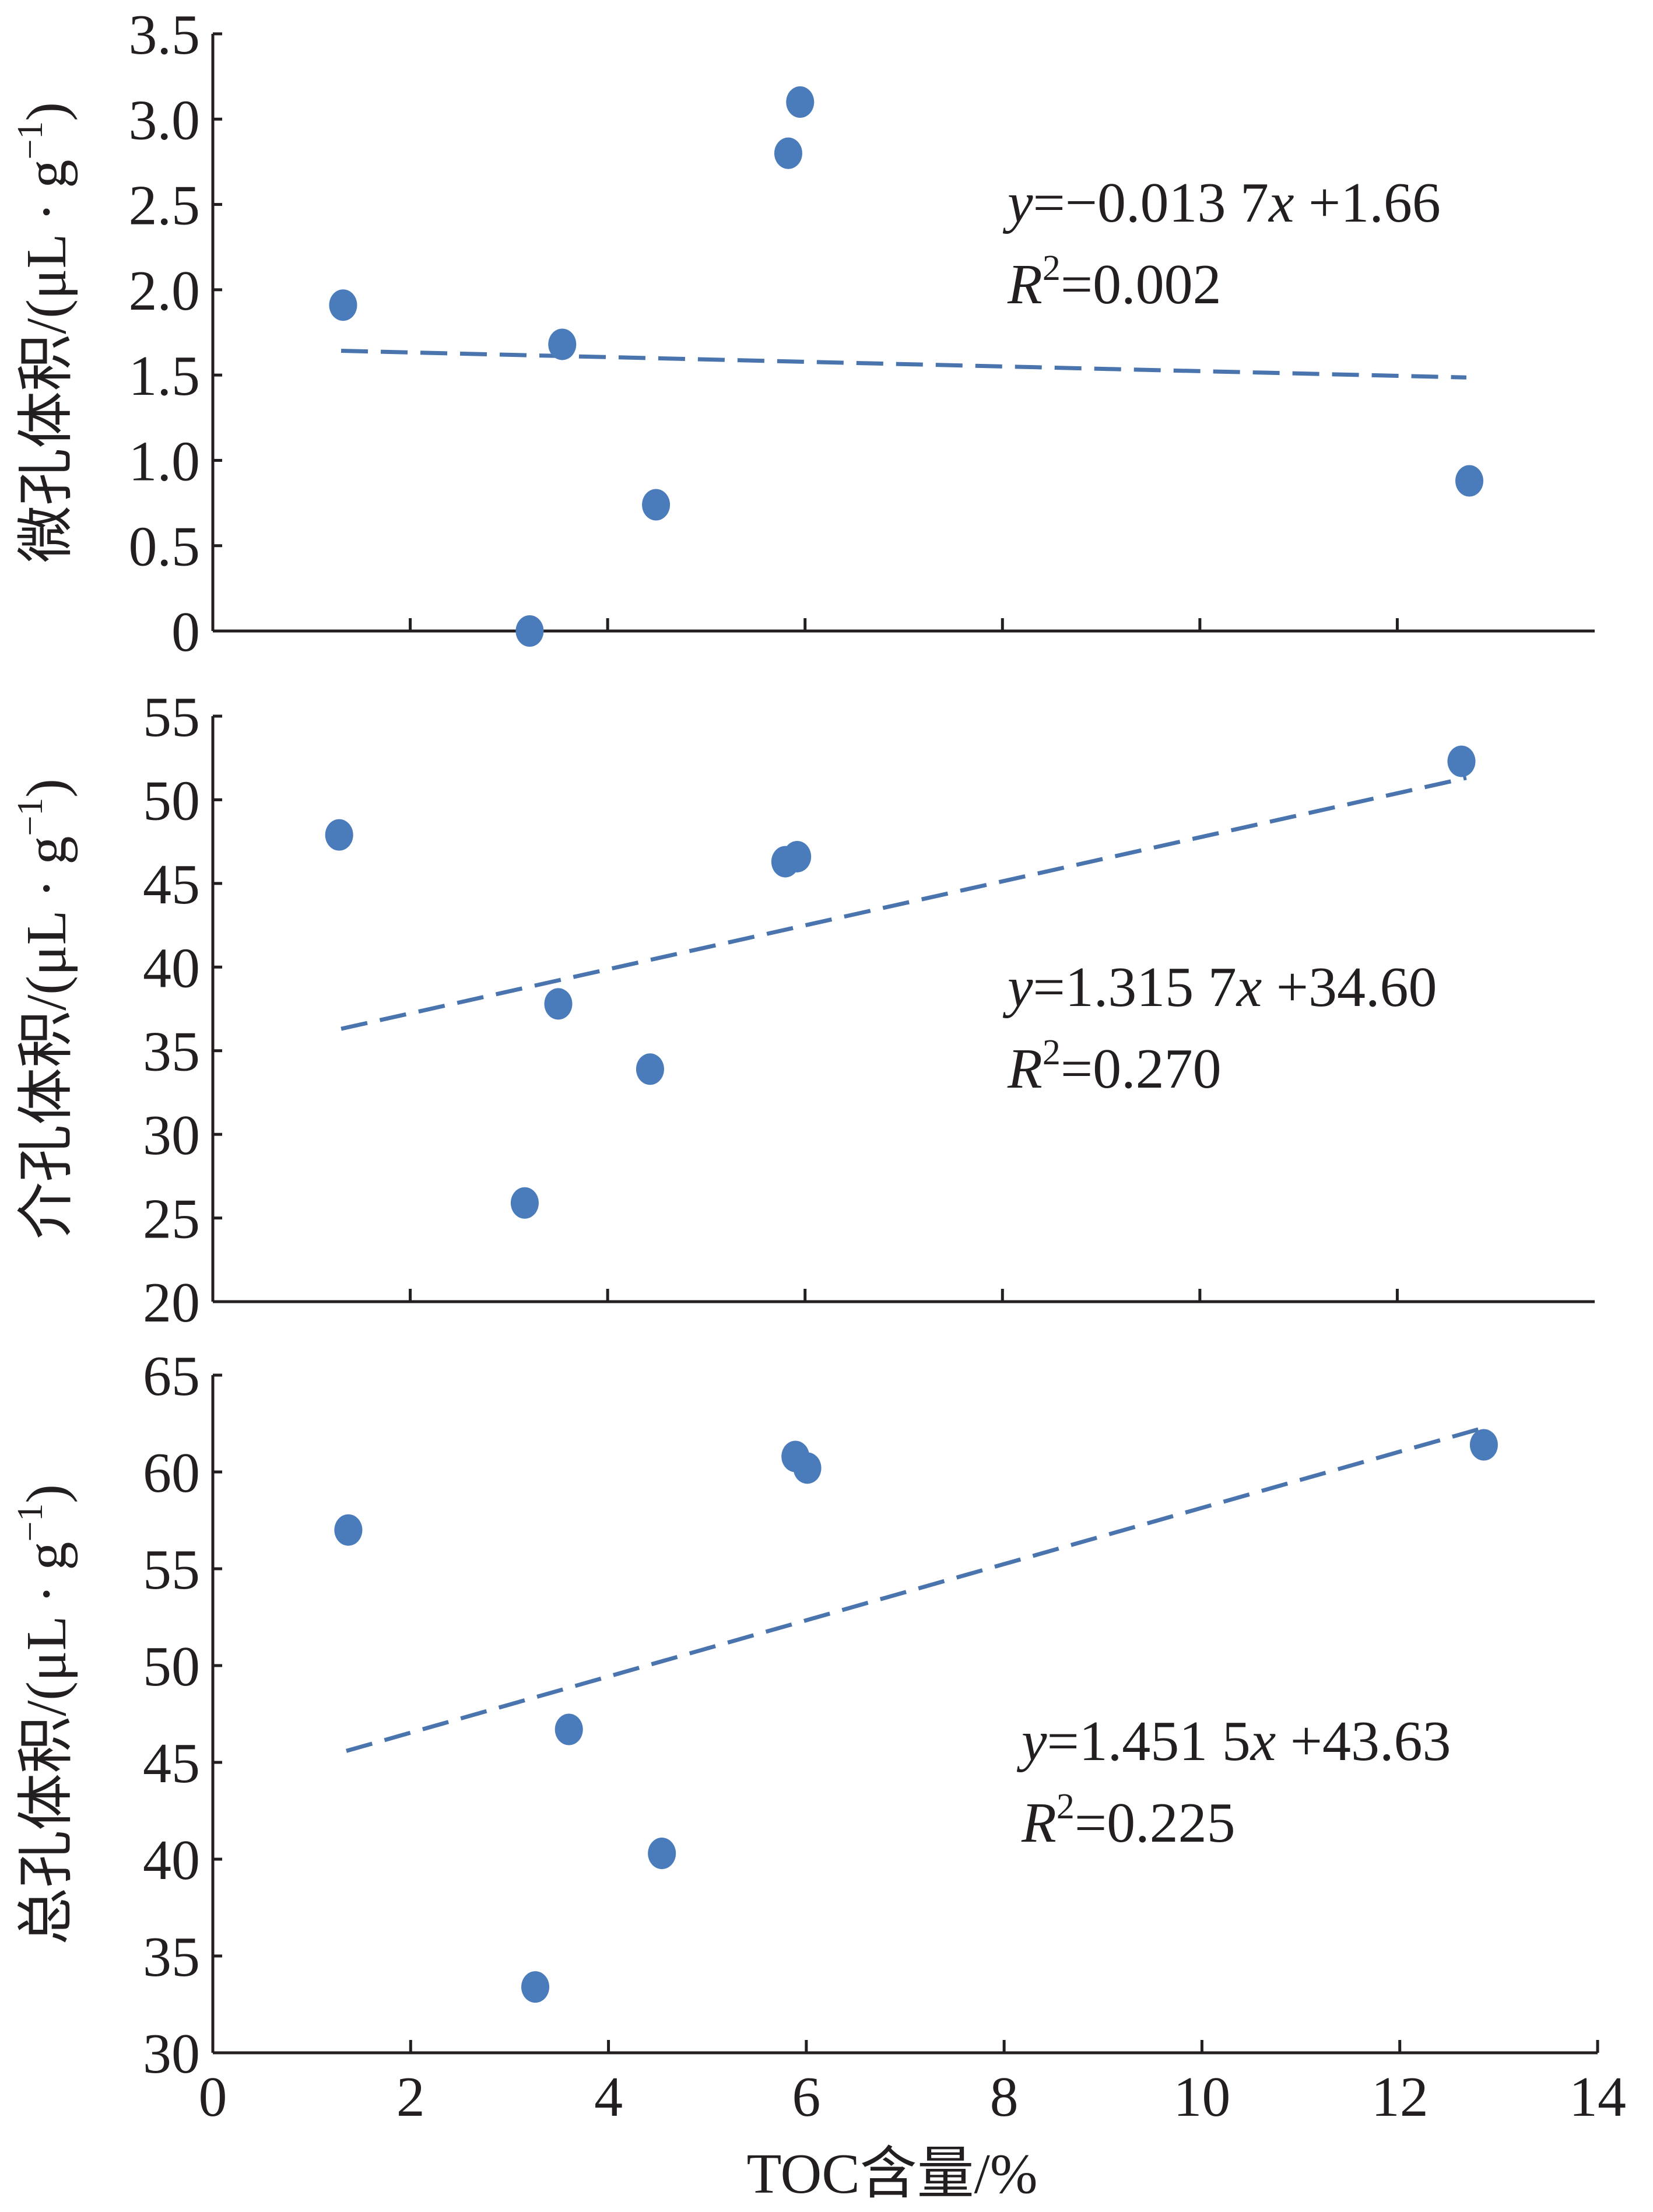 Image resolution: width=1653 pixels, height=2212 pixels. Describe the element at coordinates (165, 120) in the screenshot. I see `y-tick-label: 3.0` at that location.